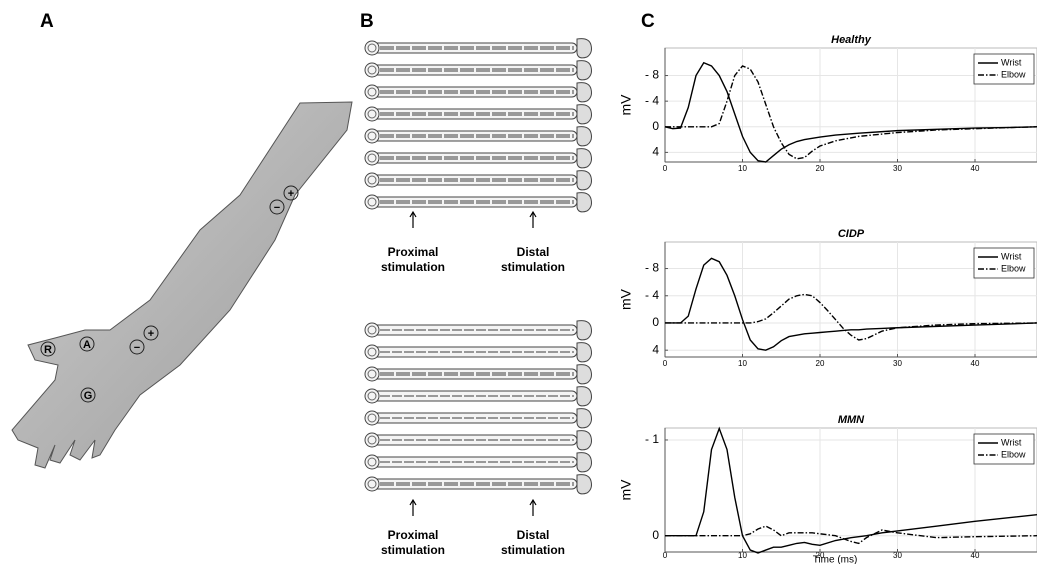 This screenshot has height=564, width=1037. I want to click on y-tick-label: - 1, so click(652, 439).